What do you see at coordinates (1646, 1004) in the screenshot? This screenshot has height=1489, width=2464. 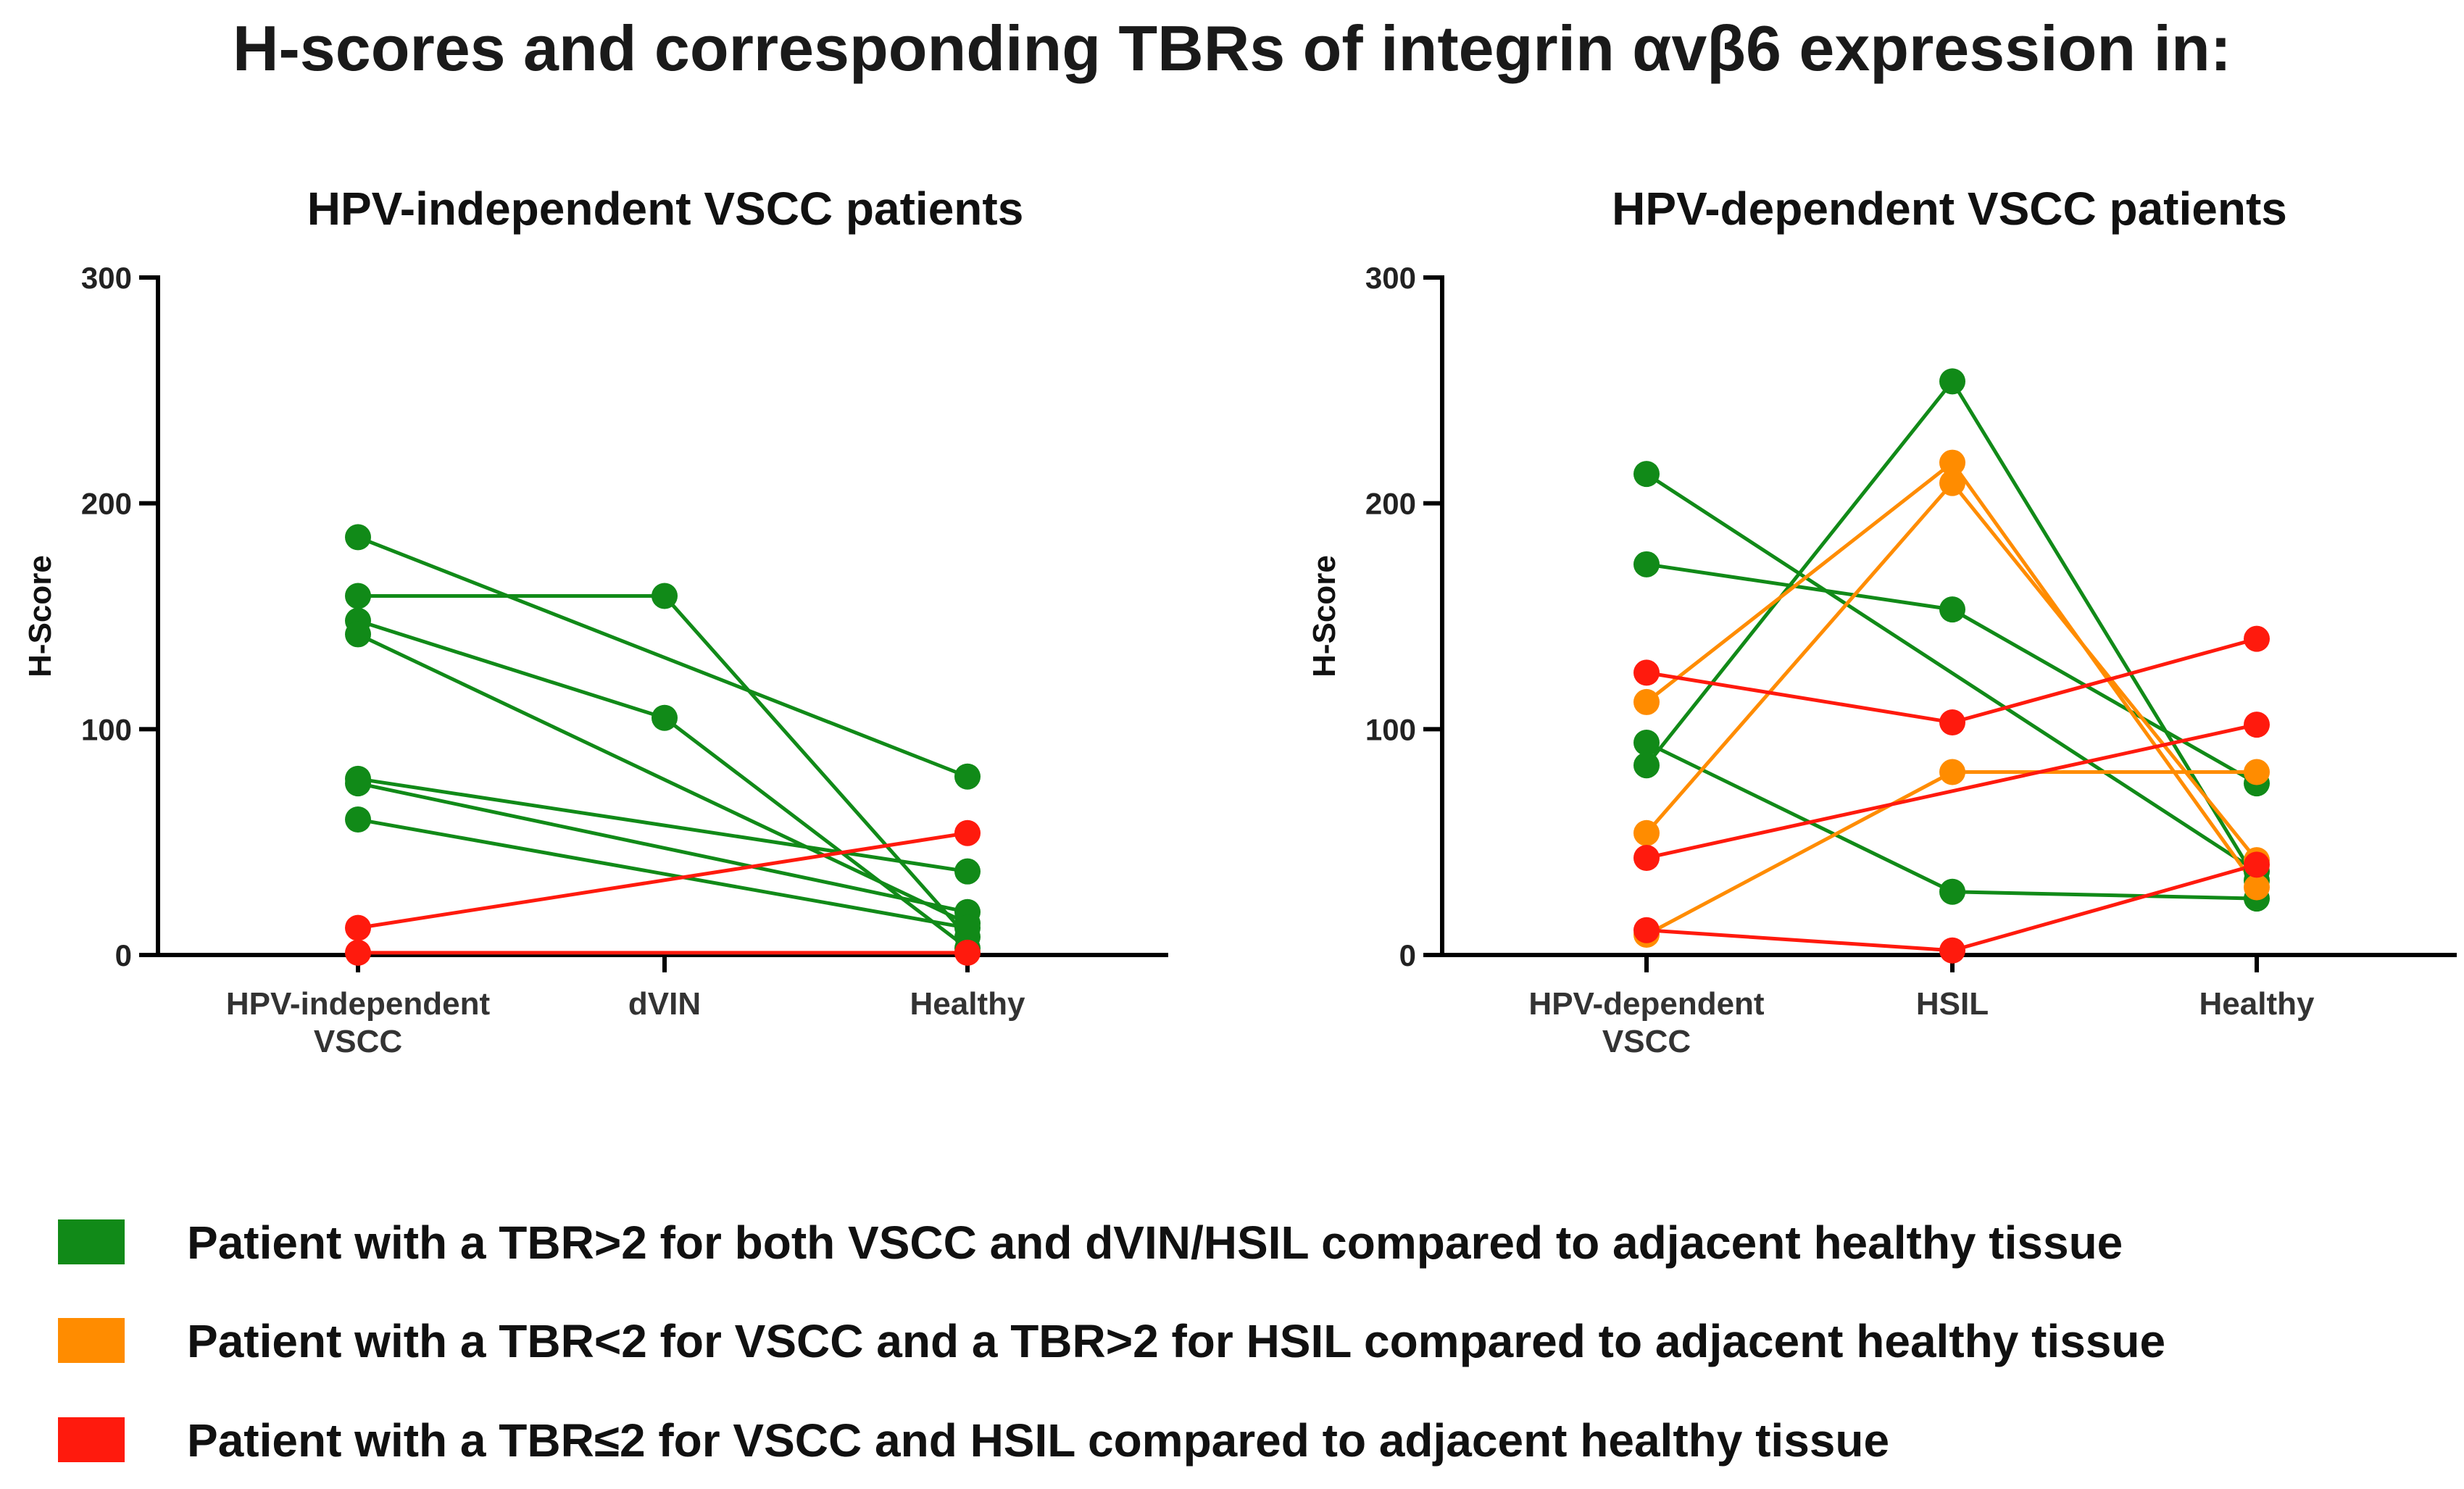 I see `x-tick-label: HPV-dependent` at bounding box center [1646, 1004].